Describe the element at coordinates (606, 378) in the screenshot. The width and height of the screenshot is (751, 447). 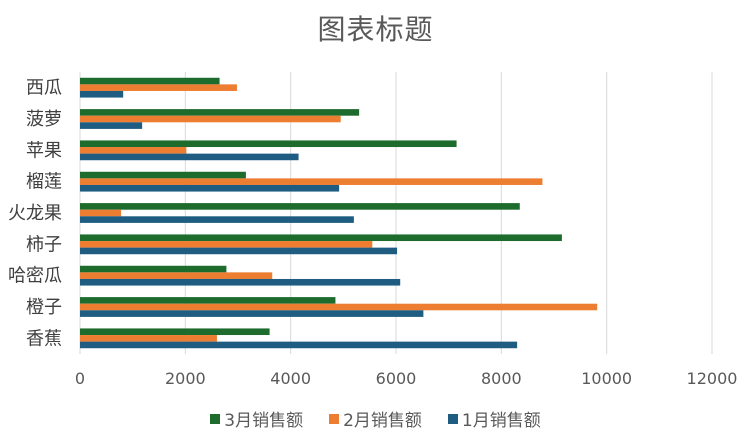
I see `x-tick-label: 10000` at that location.